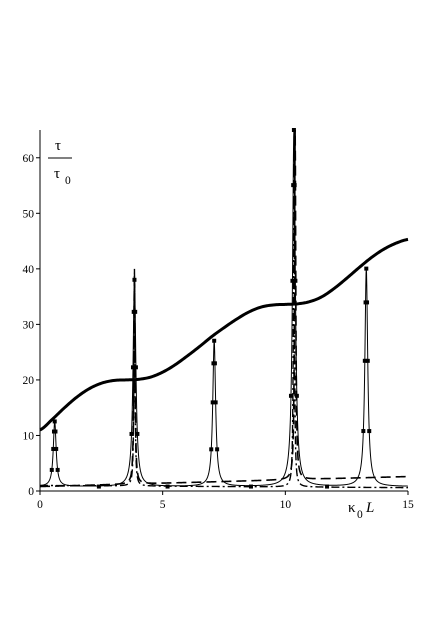 The height and width of the screenshot is (617, 436). Describe the element at coordinates (369, 508) in the screenshot. I see `x-label-L: L` at that location.